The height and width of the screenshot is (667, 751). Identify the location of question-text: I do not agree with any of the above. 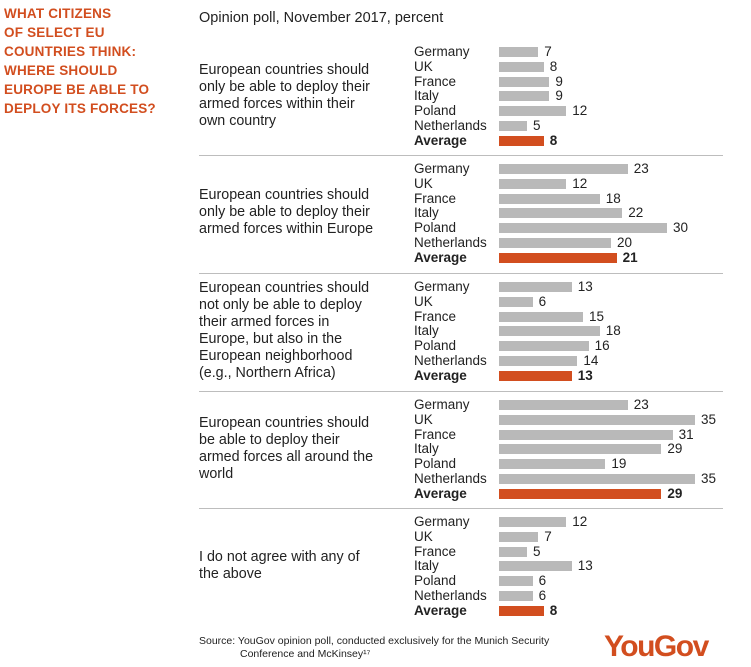
(299, 566).